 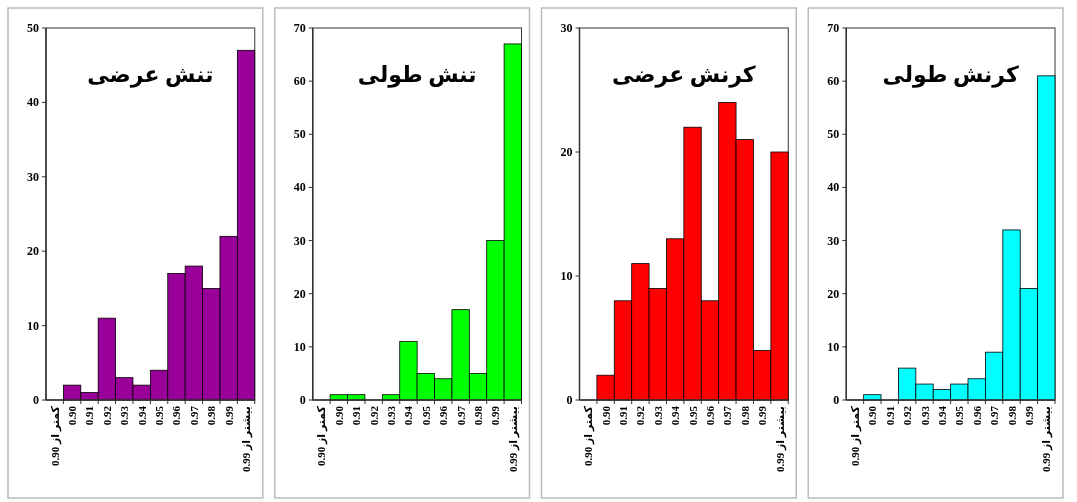 I want to click on text: کرنش طولی, so click(x=951, y=75).